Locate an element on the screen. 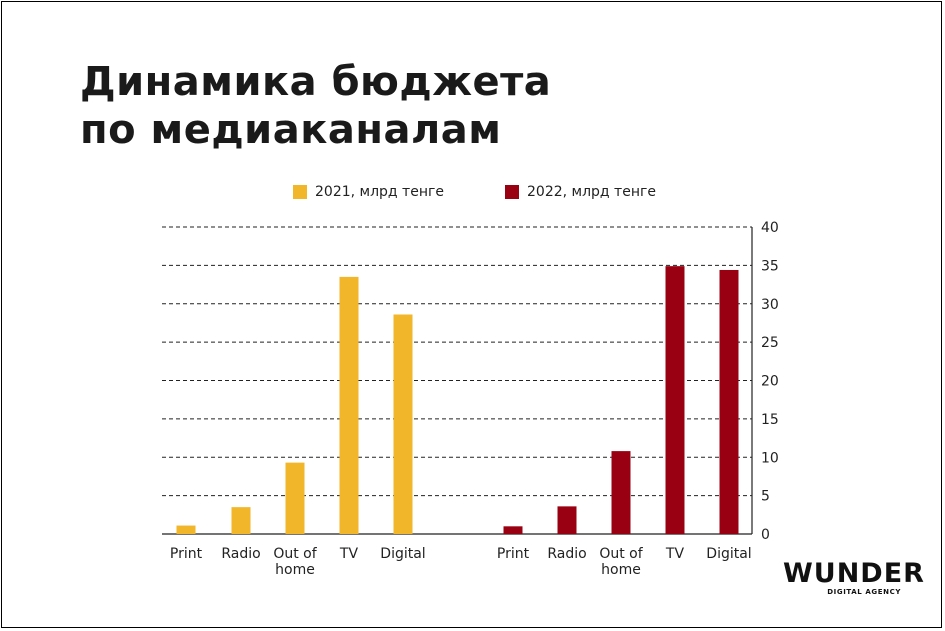  bar-2021-print is located at coordinates (186, 529).